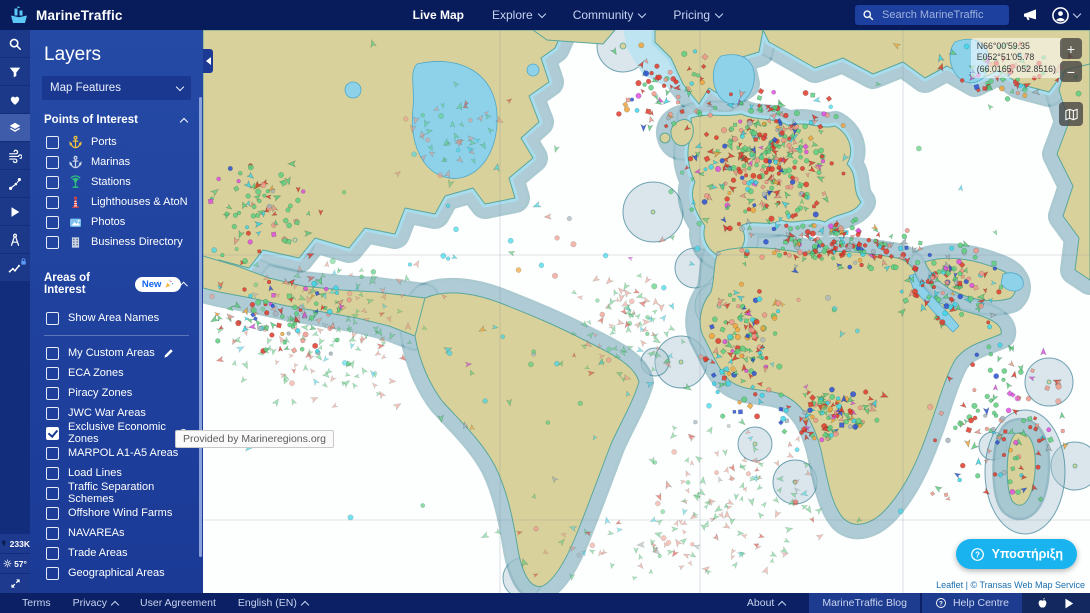 This screenshot has height=613, width=1090. I want to click on panel-collapse-button, so click(208, 61).